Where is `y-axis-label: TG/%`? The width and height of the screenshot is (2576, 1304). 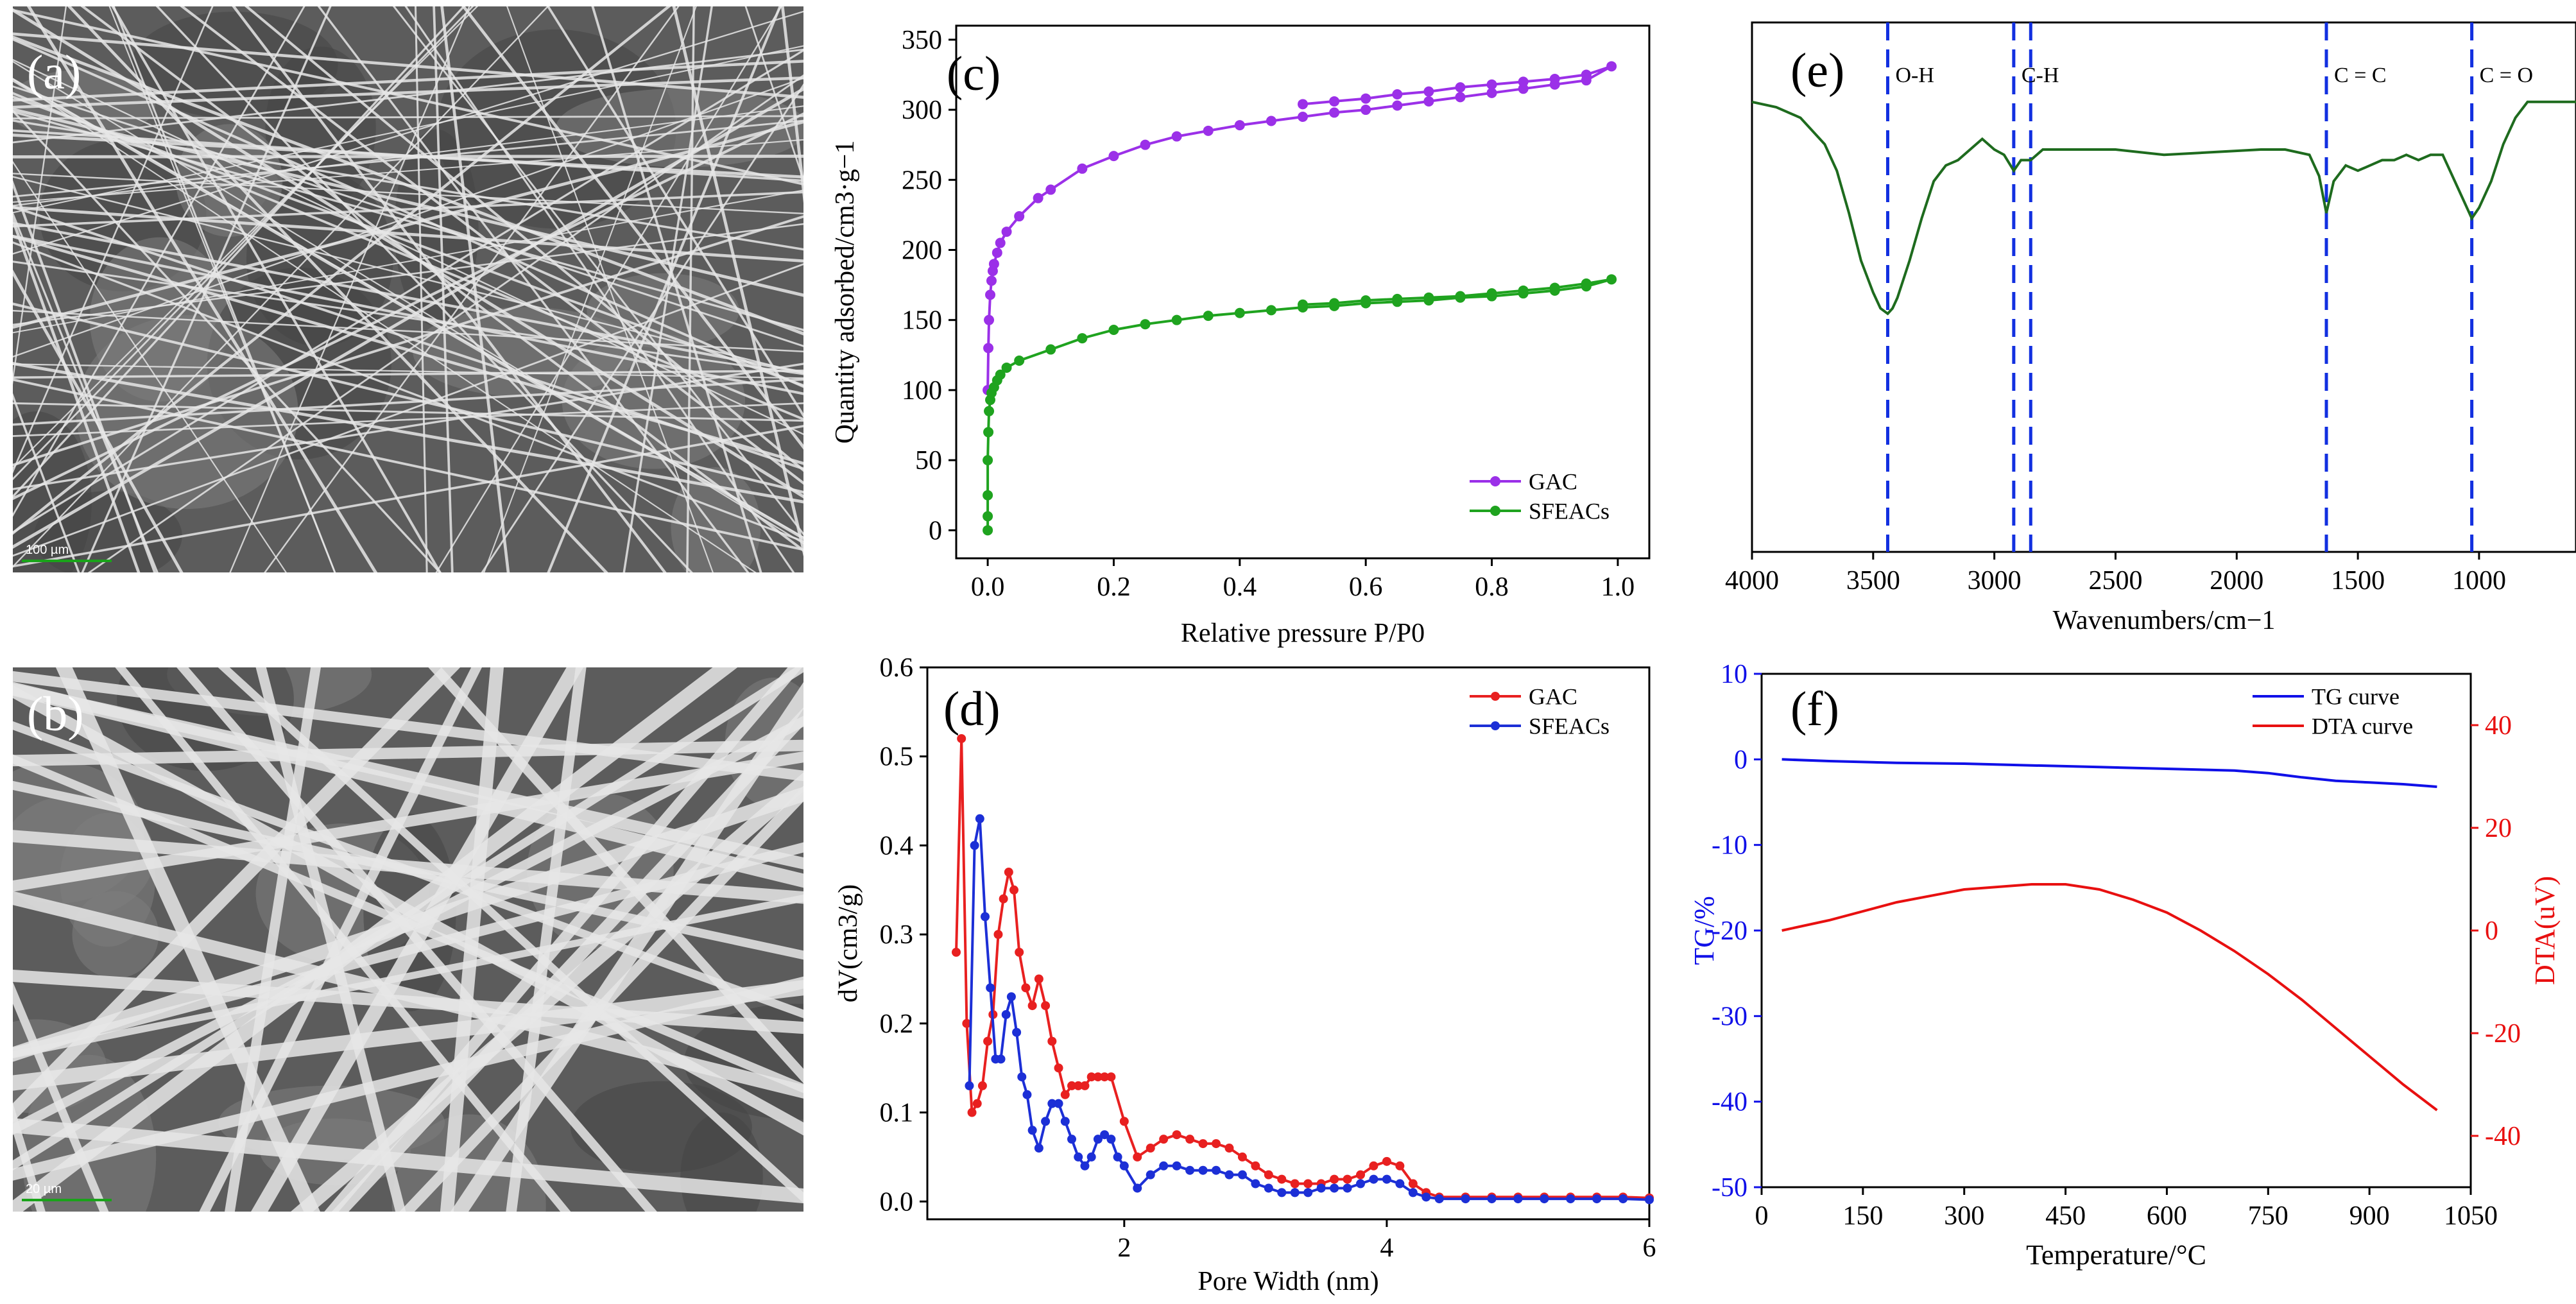 y-axis-label: TG/% is located at coordinates (1704, 930).